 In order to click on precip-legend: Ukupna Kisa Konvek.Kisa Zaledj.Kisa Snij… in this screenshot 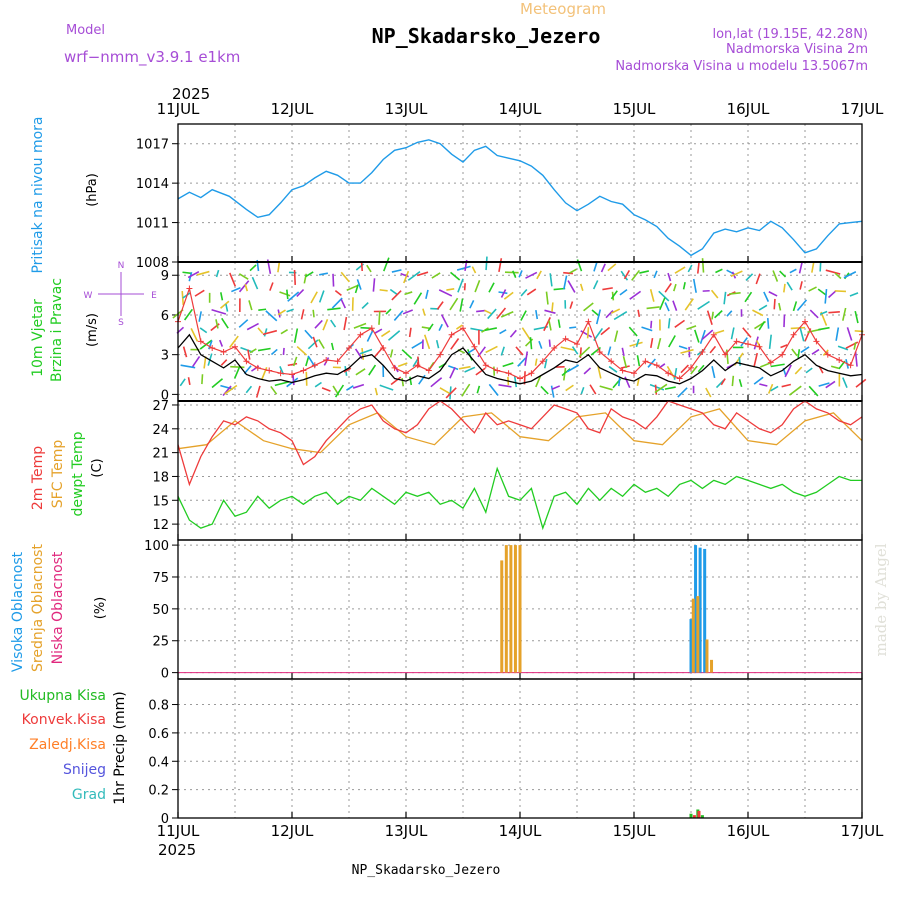, I will do `click(62, 745)`.